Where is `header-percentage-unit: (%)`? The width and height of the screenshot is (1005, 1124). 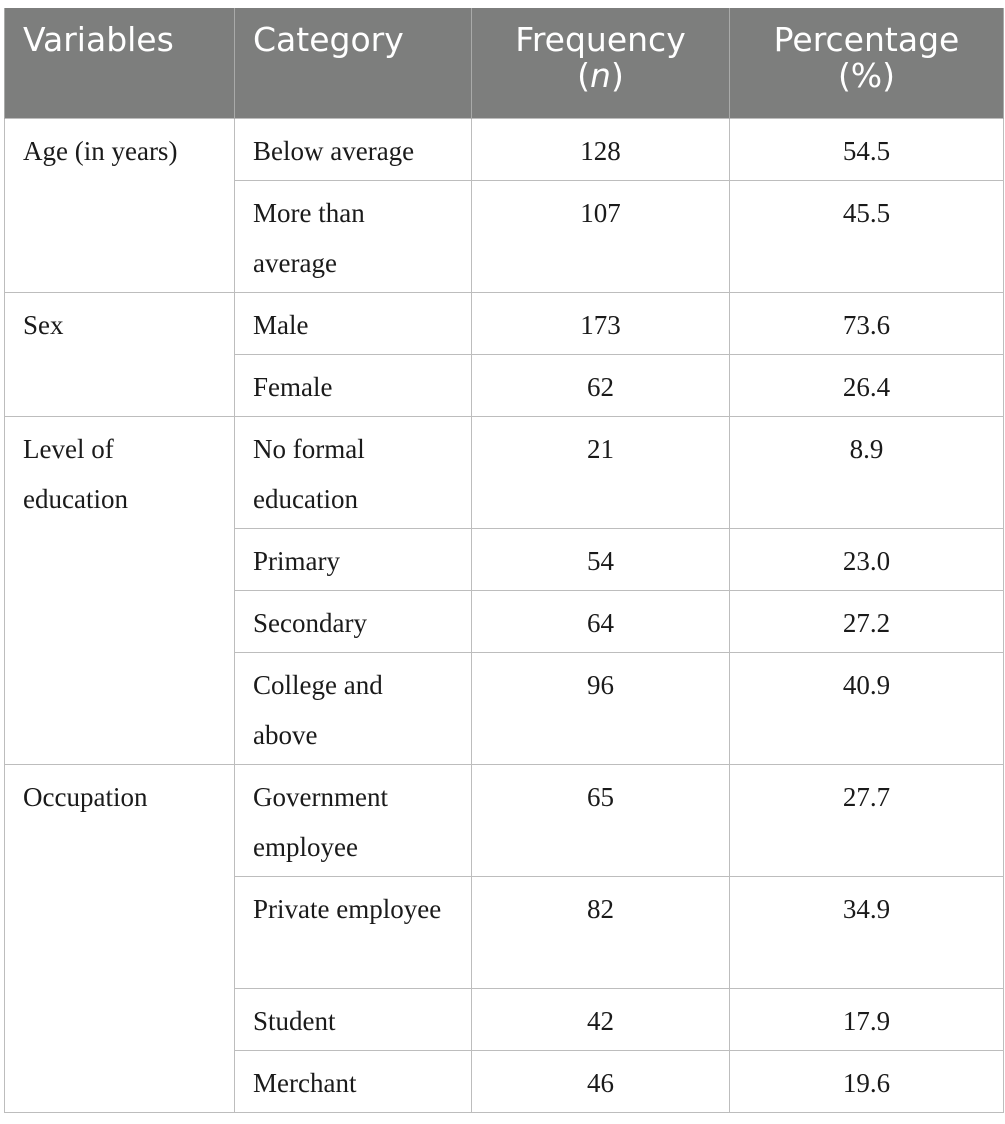 header-percentage-unit: (%) is located at coordinates (866, 75).